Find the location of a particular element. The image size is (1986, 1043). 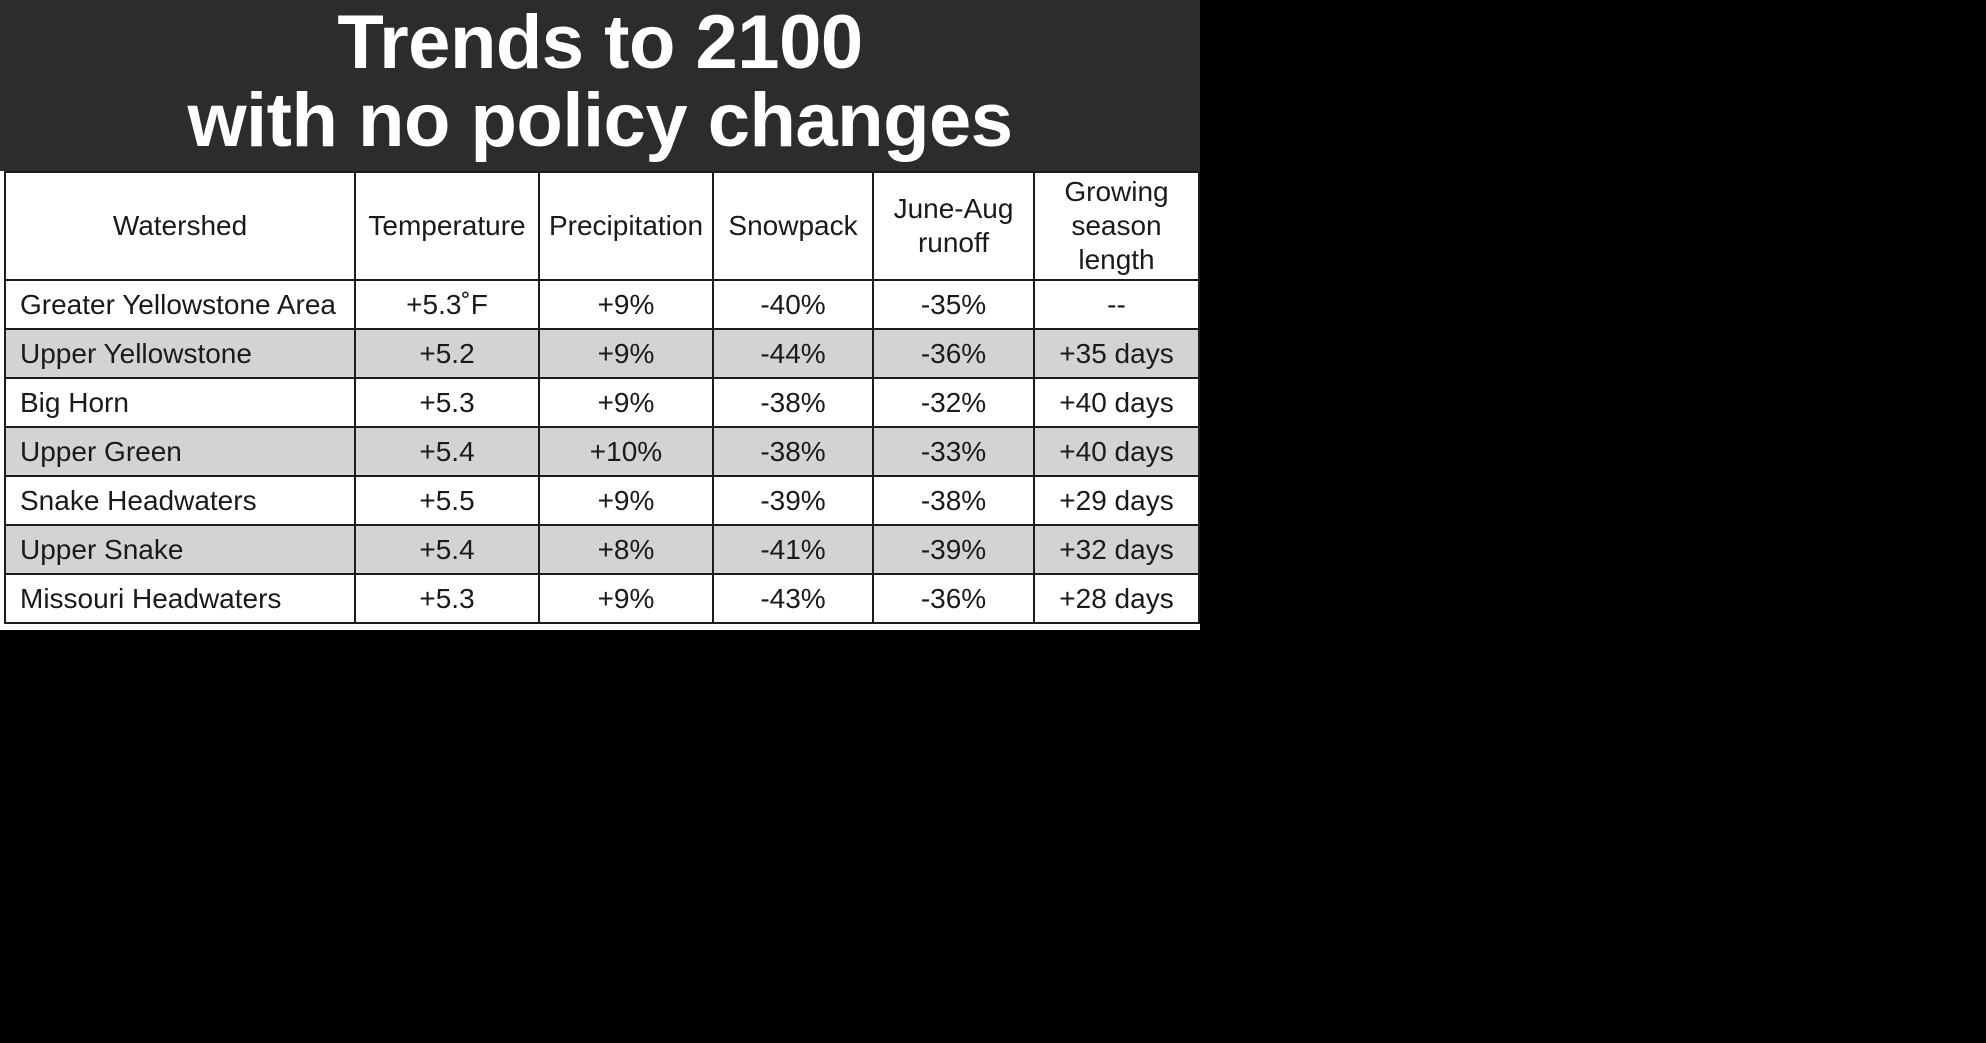

column-header-temperature: Temperature is located at coordinates (447, 226).